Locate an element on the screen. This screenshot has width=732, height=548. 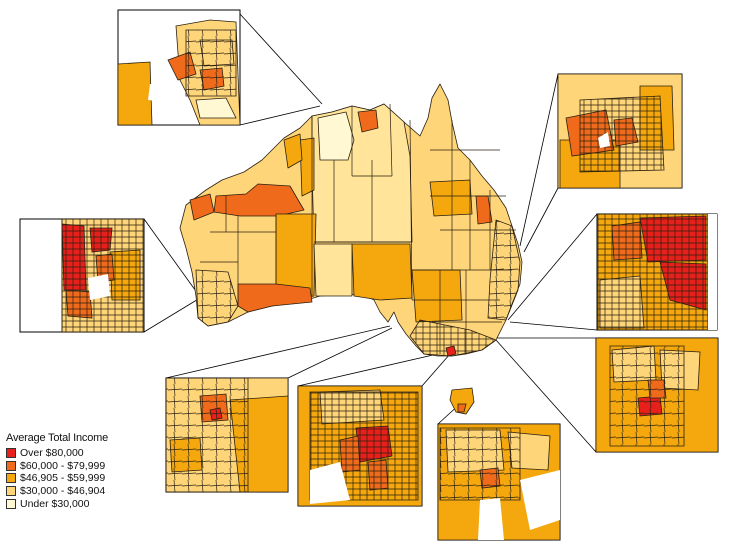
inset-darwin is located at coordinates (179, 67).